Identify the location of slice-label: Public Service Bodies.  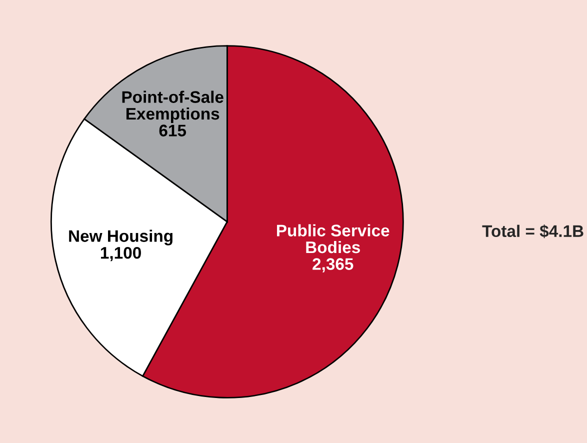
(333, 239).